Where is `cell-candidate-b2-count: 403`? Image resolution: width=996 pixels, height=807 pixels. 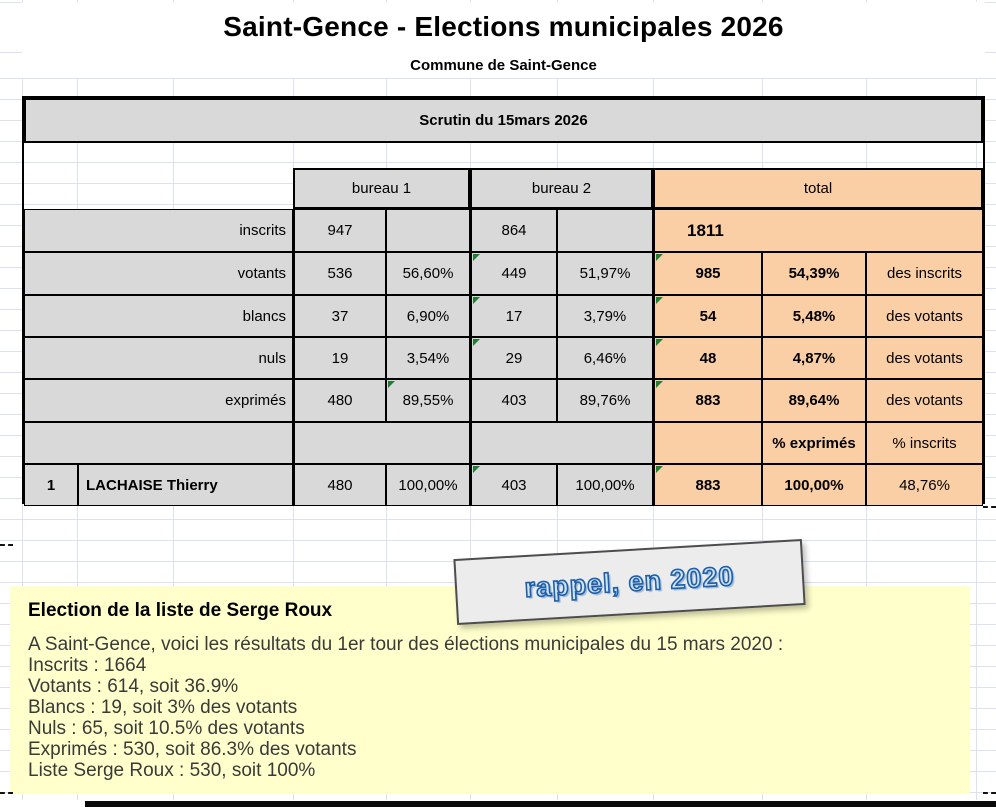
cell-candidate-b2-count: 403 is located at coordinates (513, 485).